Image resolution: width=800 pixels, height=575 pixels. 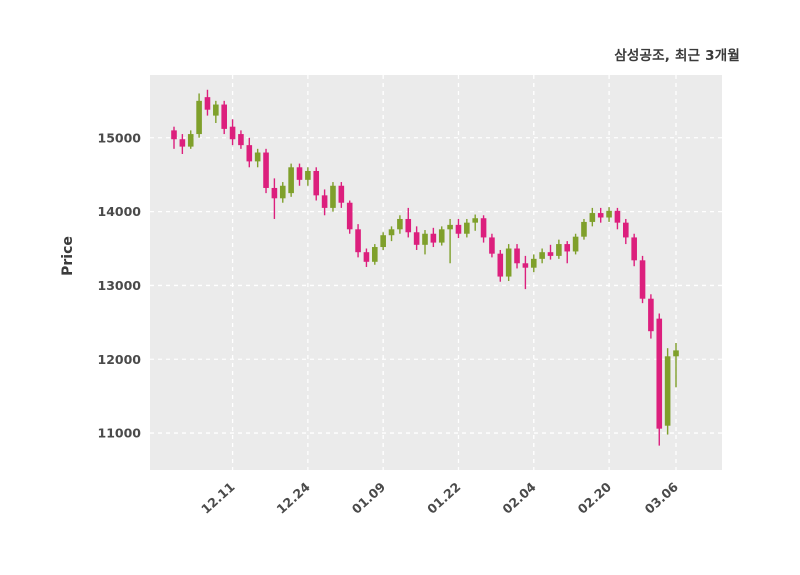 What do you see at coordinates (120, 137) in the screenshot?
I see `y-tick-label: 15000` at bounding box center [120, 137].